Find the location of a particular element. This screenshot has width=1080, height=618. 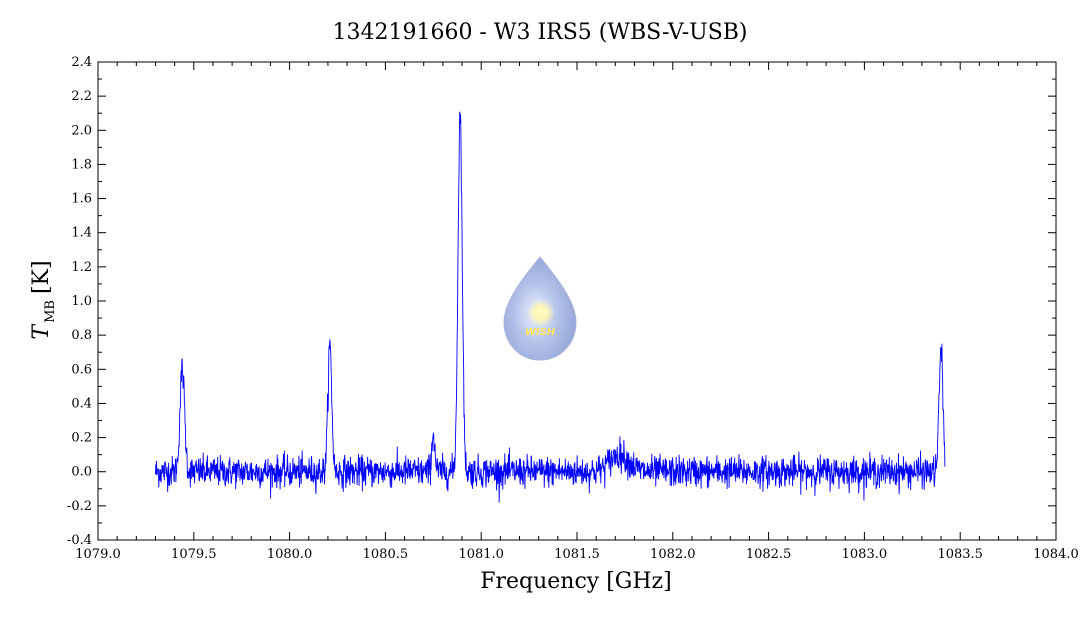

x-tick-label: 1080.5 is located at coordinates (386, 554).